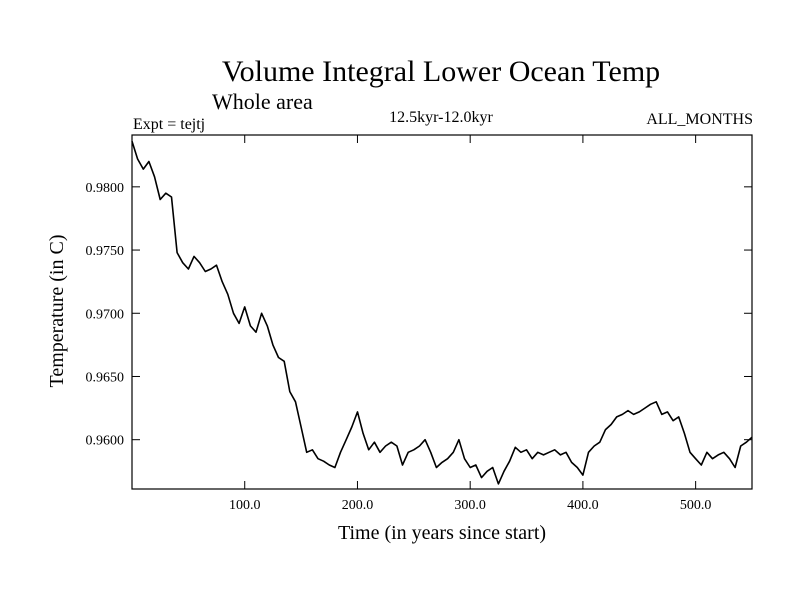  I want to click on x-tick-label: 200.0, so click(358, 505).